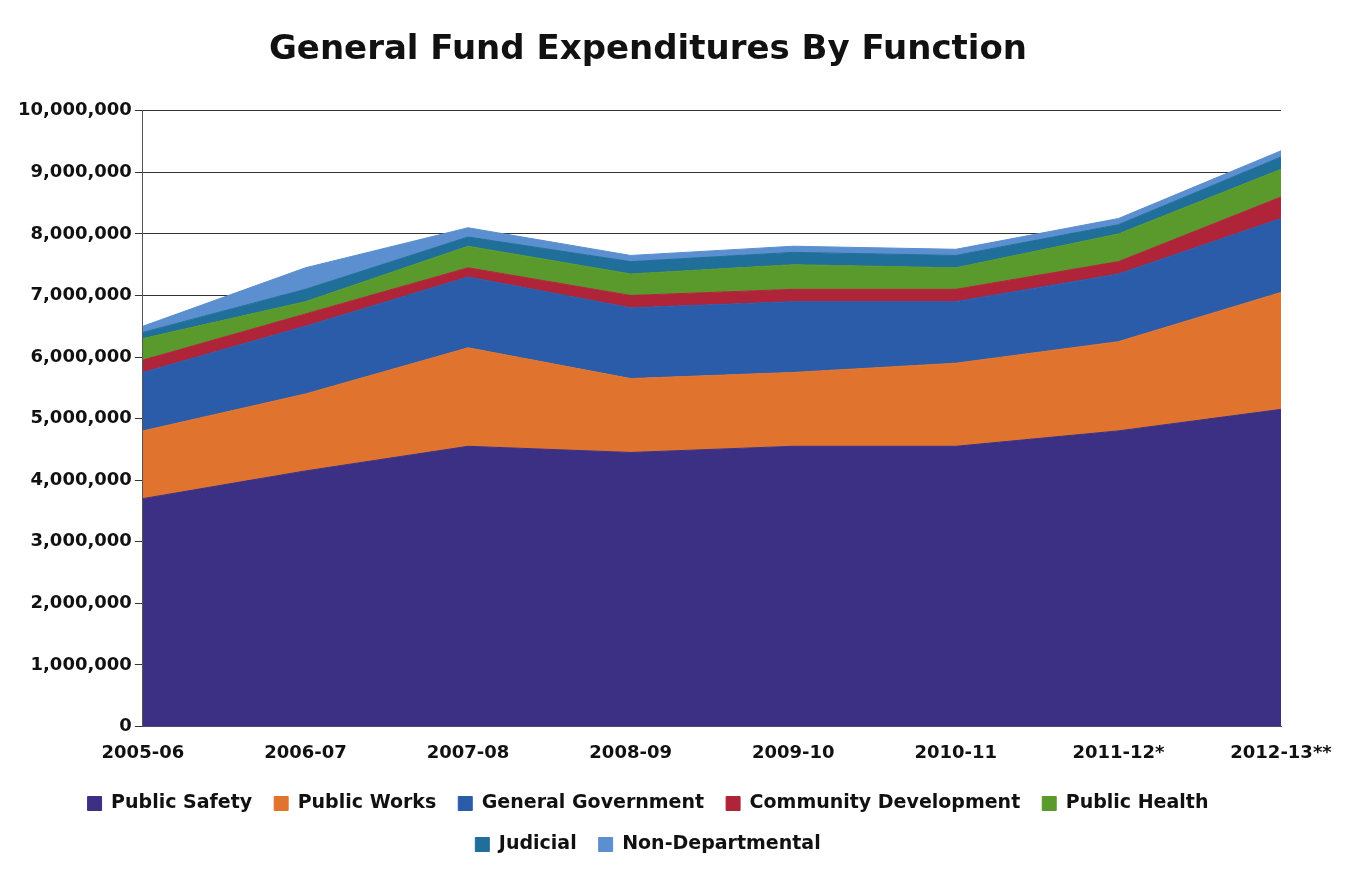  Describe the element at coordinates (885, 801) in the screenshot. I see `legend-label: Community Development` at that location.